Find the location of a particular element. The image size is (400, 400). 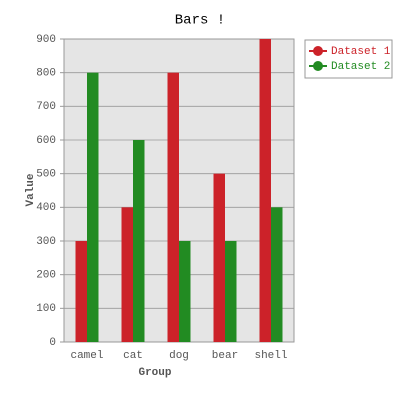

legend-label: Dataset 1 is located at coordinates (361, 52).